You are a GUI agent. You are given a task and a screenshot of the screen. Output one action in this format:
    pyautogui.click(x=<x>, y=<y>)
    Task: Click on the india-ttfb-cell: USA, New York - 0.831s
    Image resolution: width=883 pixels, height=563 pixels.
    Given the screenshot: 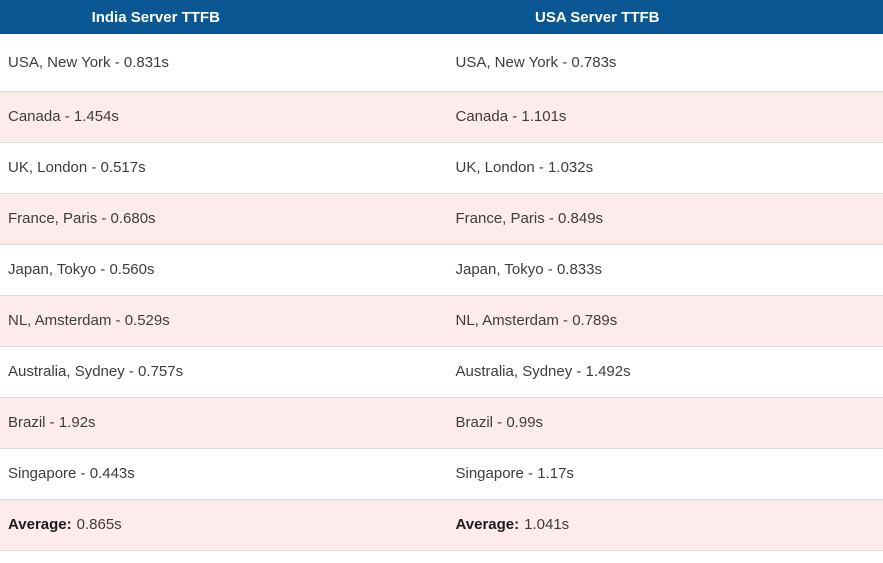 What is the action you would take?
    pyautogui.click(x=221, y=63)
    